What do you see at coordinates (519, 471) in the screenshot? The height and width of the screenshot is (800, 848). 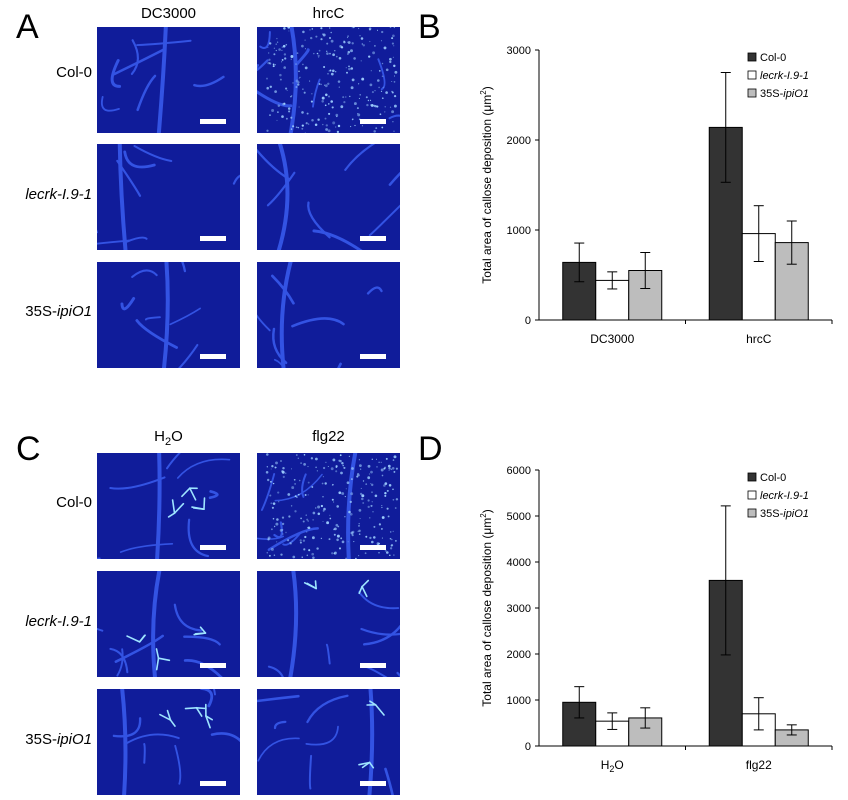 I see `y-tick-label: 6000` at bounding box center [519, 471].